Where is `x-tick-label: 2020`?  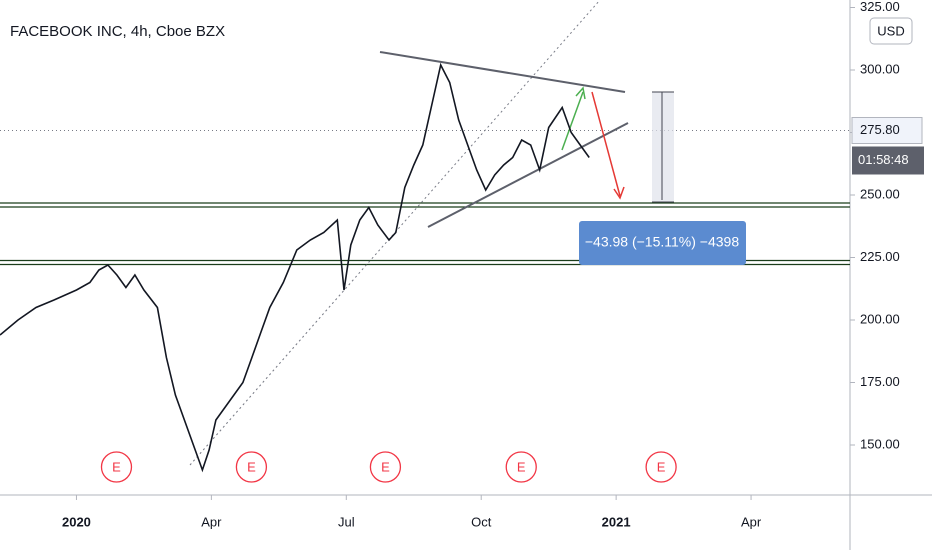 x-tick-label: 2020 is located at coordinates (76, 521).